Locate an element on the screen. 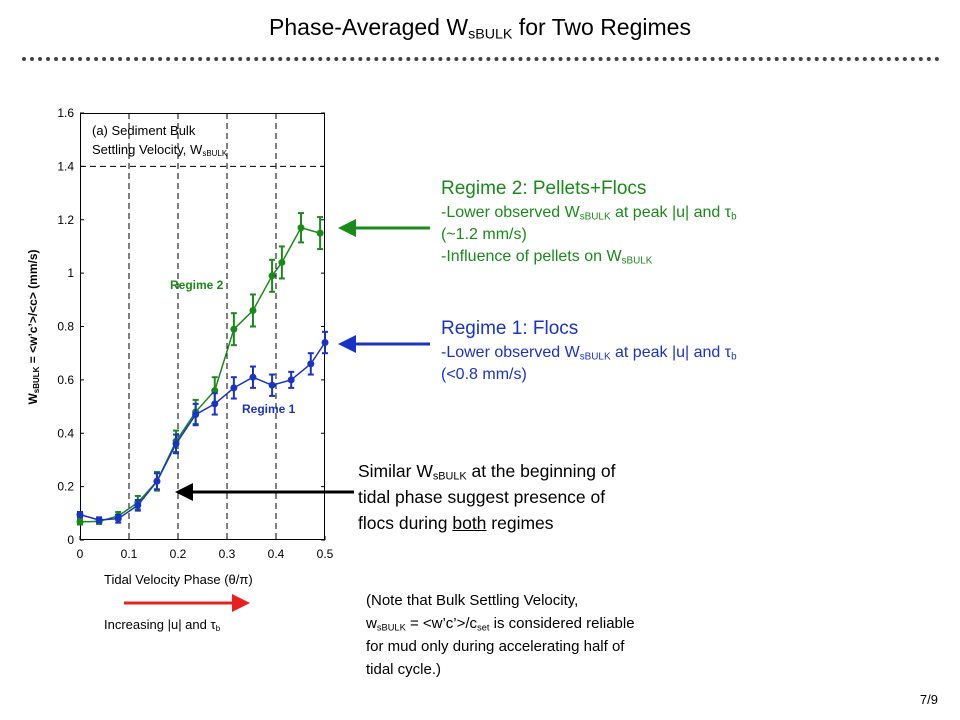  regime-2-heading: Regime 2: Pellets+Flocs is located at coordinates (544, 188).